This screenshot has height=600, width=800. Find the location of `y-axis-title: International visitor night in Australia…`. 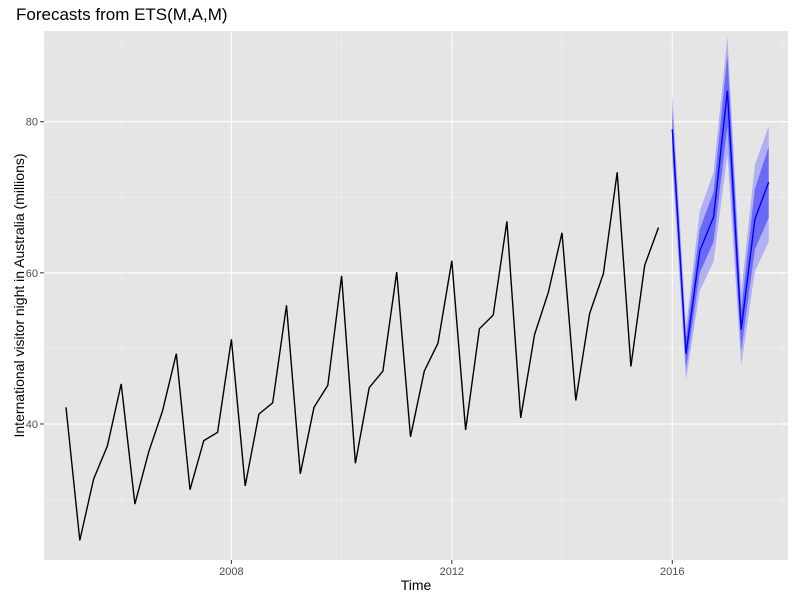

y-axis-title: International visitor night in Australia… is located at coordinates (19, 295).